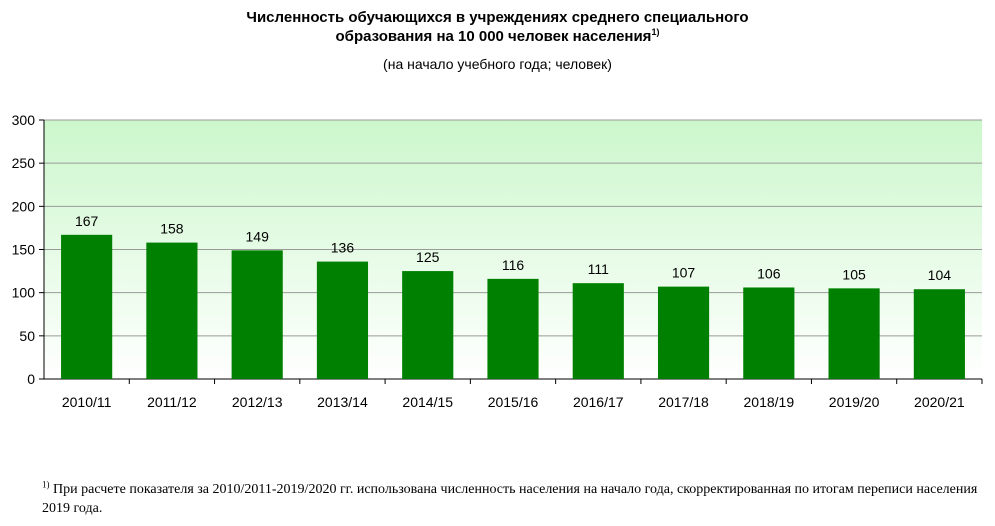 This screenshot has width=995, height=526. I want to click on x-tick-label: 2018/19, so click(769, 402).